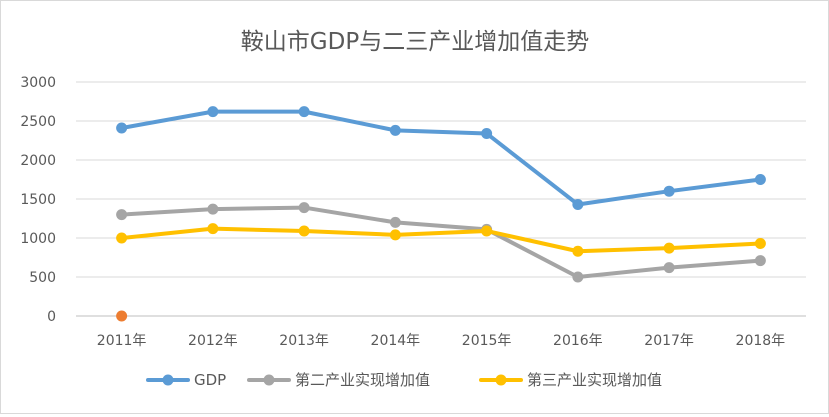 Image resolution: width=829 pixels, height=417 pixels. What do you see at coordinates (122, 316) in the screenshot?
I see `extra-data-point` at bounding box center [122, 316].